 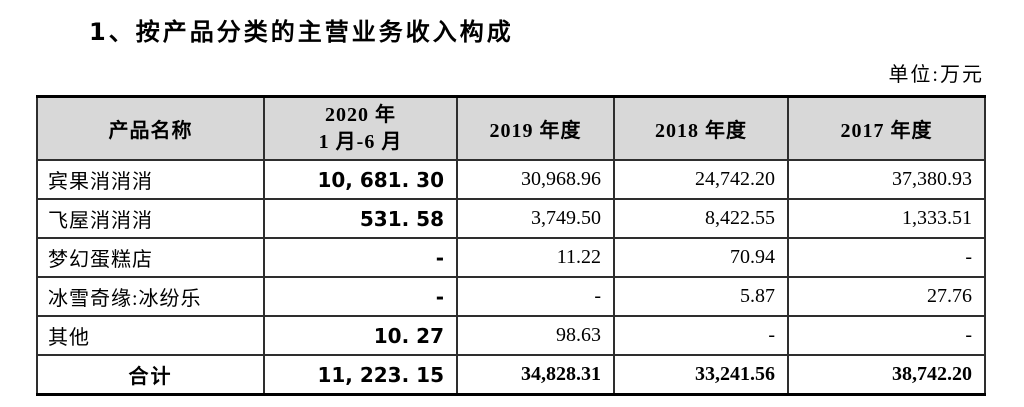 I want to click on header-2020-line2: 1 月-6 月, so click(x=360, y=141).